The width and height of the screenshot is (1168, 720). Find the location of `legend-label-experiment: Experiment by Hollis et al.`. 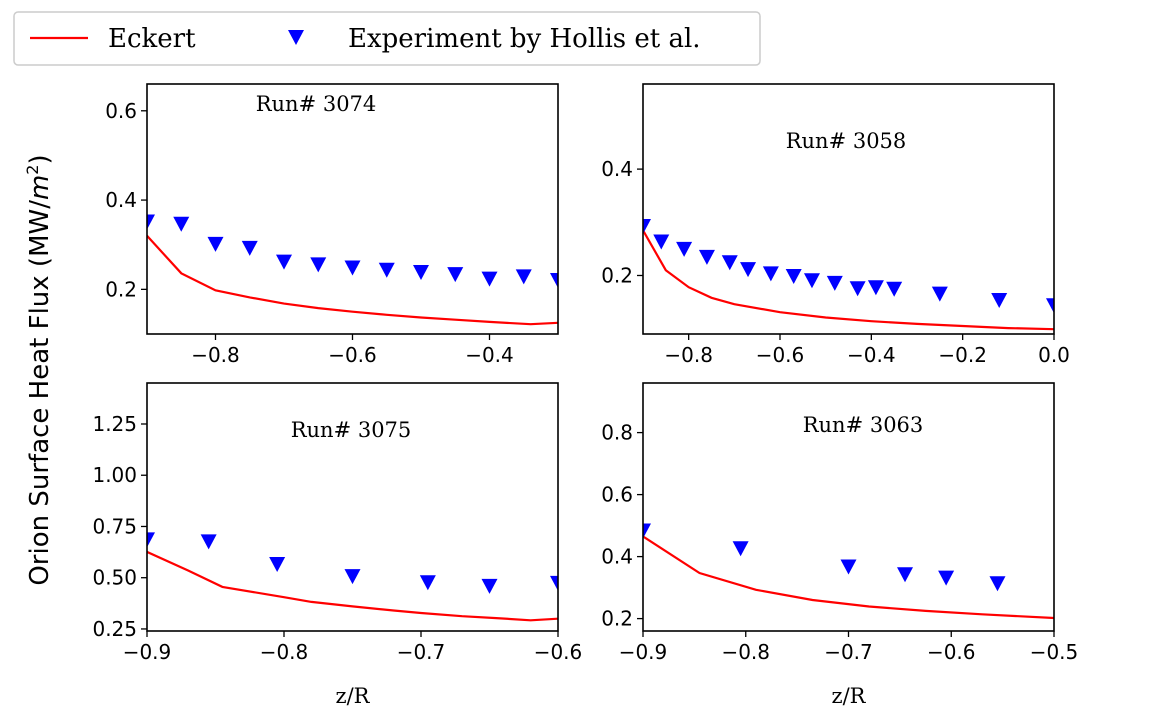

legend-label-experiment: Experiment by Hollis et al. is located at coordinates (524, 39).